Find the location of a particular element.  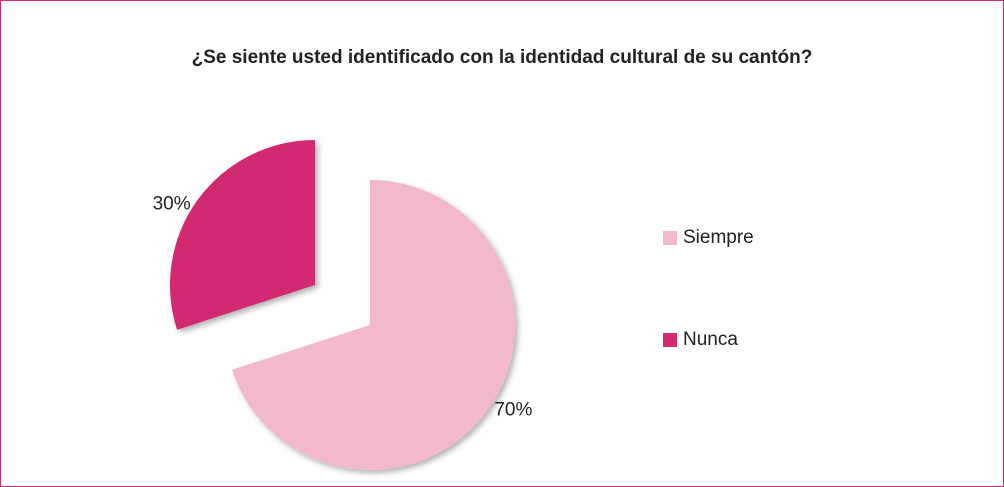

value-label: 70% is located at coordinates (513, 409).